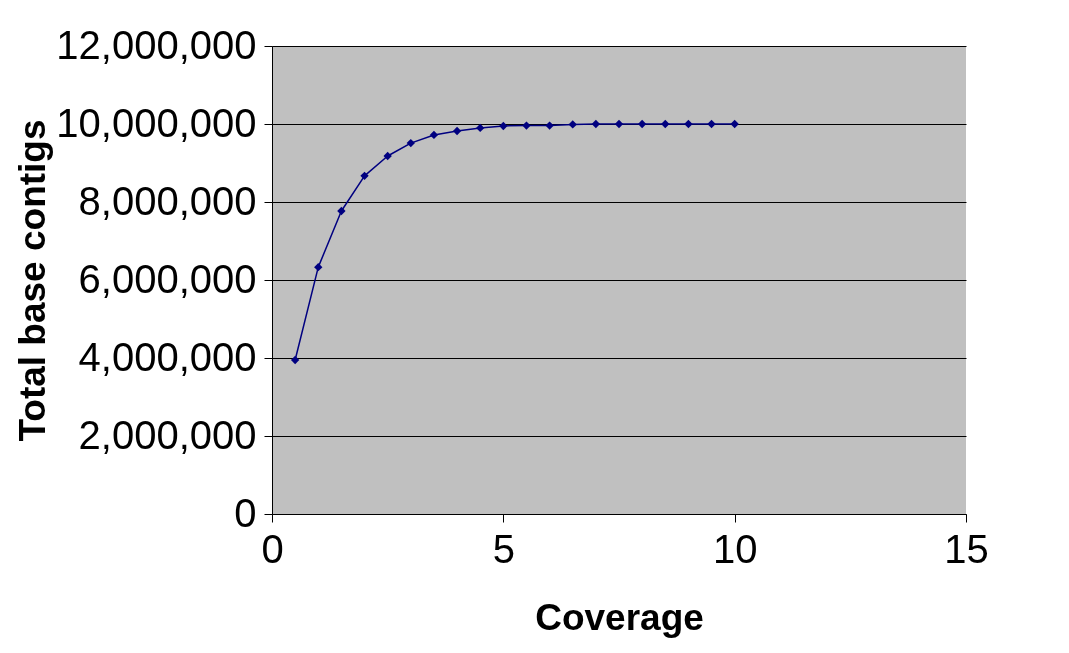 Image resolution: width=1069 pixels, height=653 pixels. Describe the element at coordinates (156, 44) in the screenshot. I see `y-tick-label: 12,000,000` at that location.